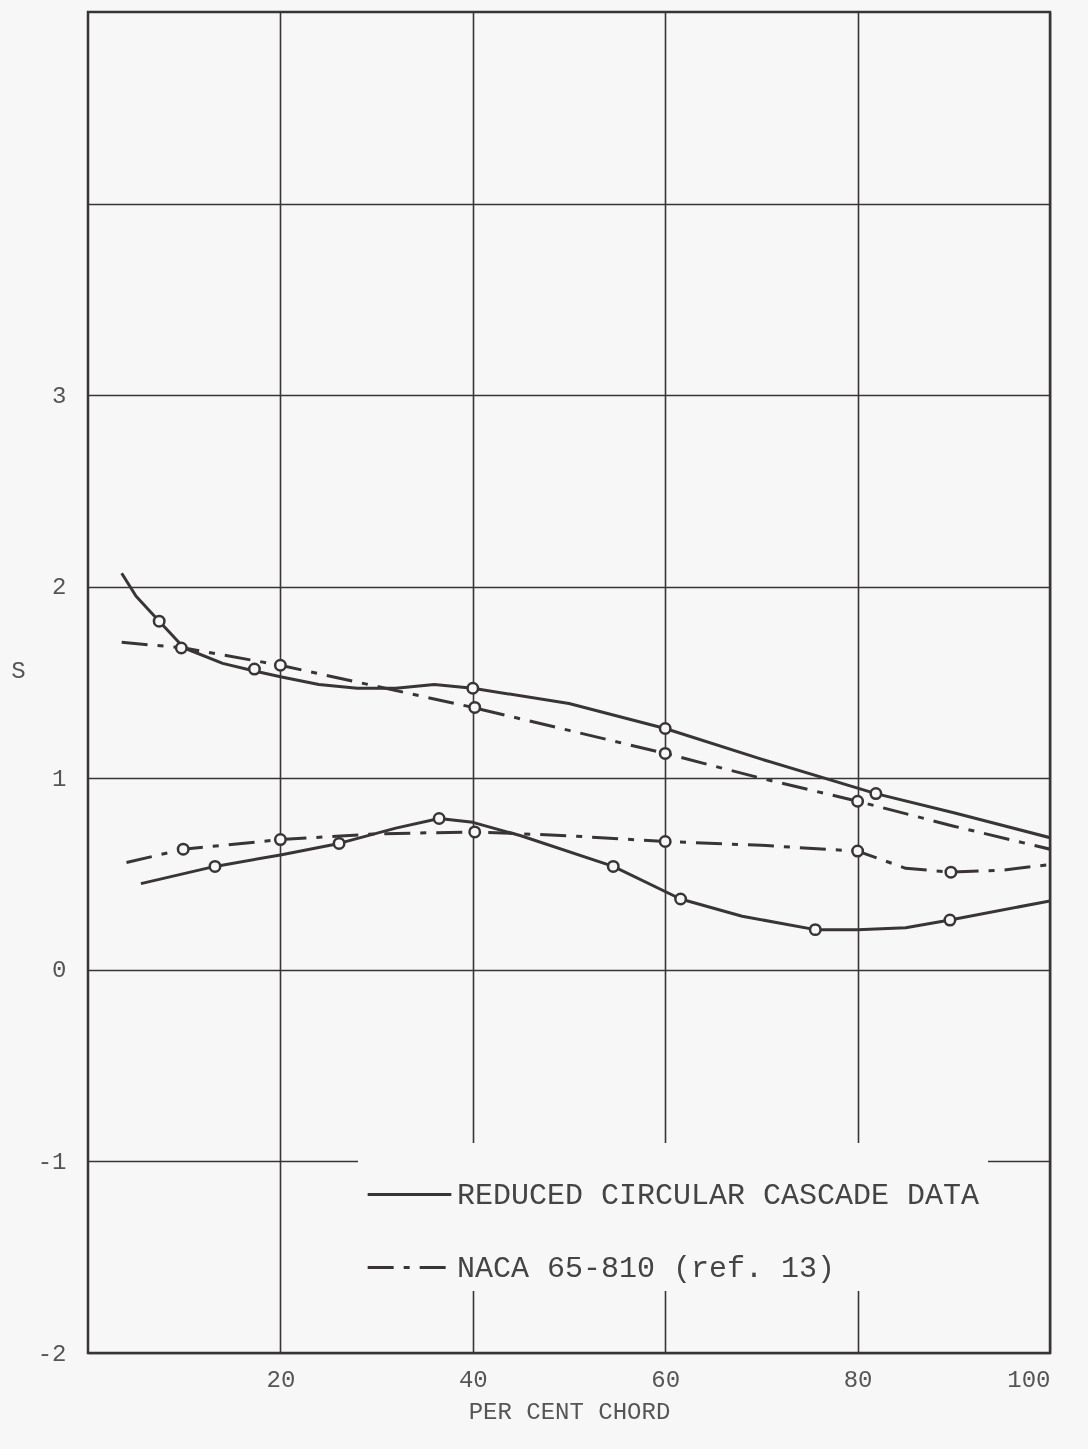 This screenshot has height=1449, width=1088. Describe the element at coordinates (858, 1380) in the screenshot. I see `x-tick-label: 80` at that location.